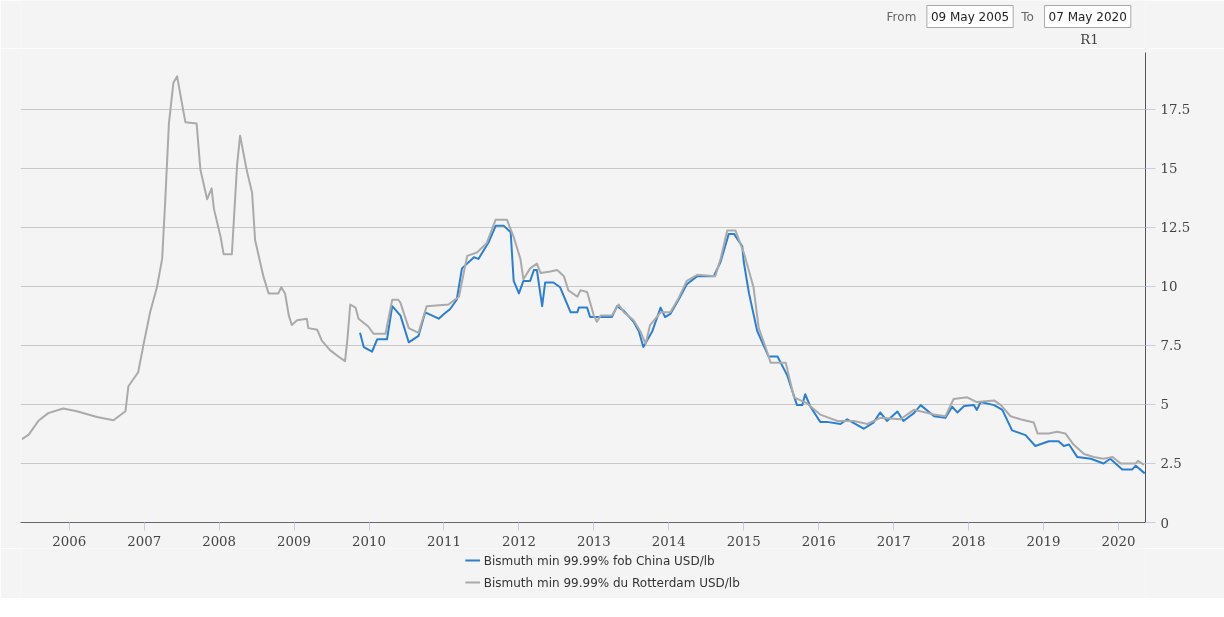  Describe the element at coordinates (1027, 16) in the screenshot. I see `text: To` at that location.